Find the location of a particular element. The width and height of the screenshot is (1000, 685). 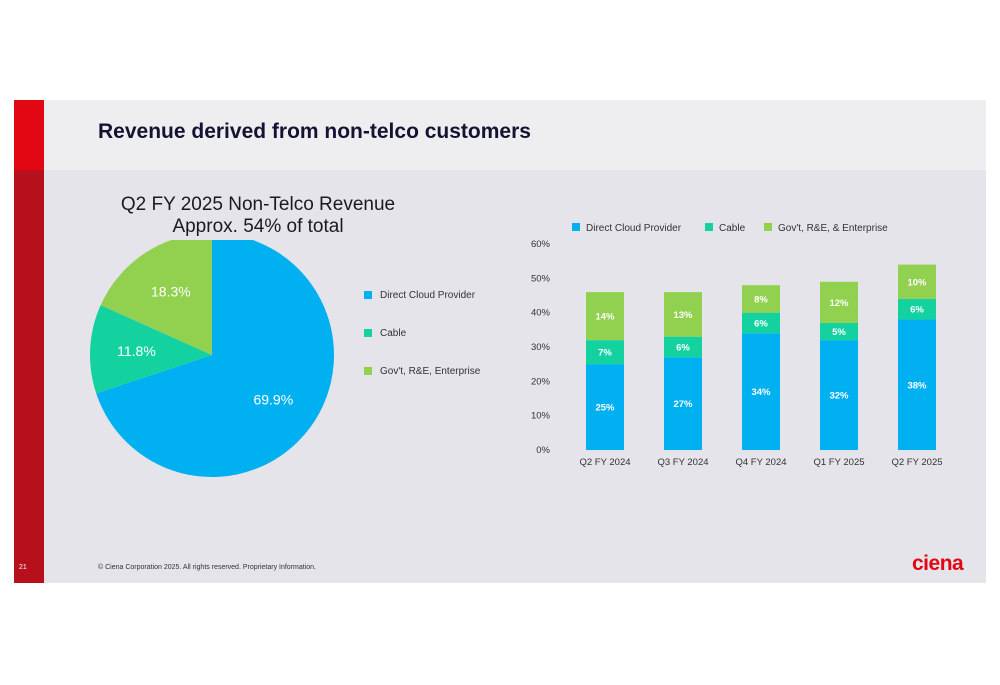

y-tick-label: 40% is located at coordinates (541, 313).